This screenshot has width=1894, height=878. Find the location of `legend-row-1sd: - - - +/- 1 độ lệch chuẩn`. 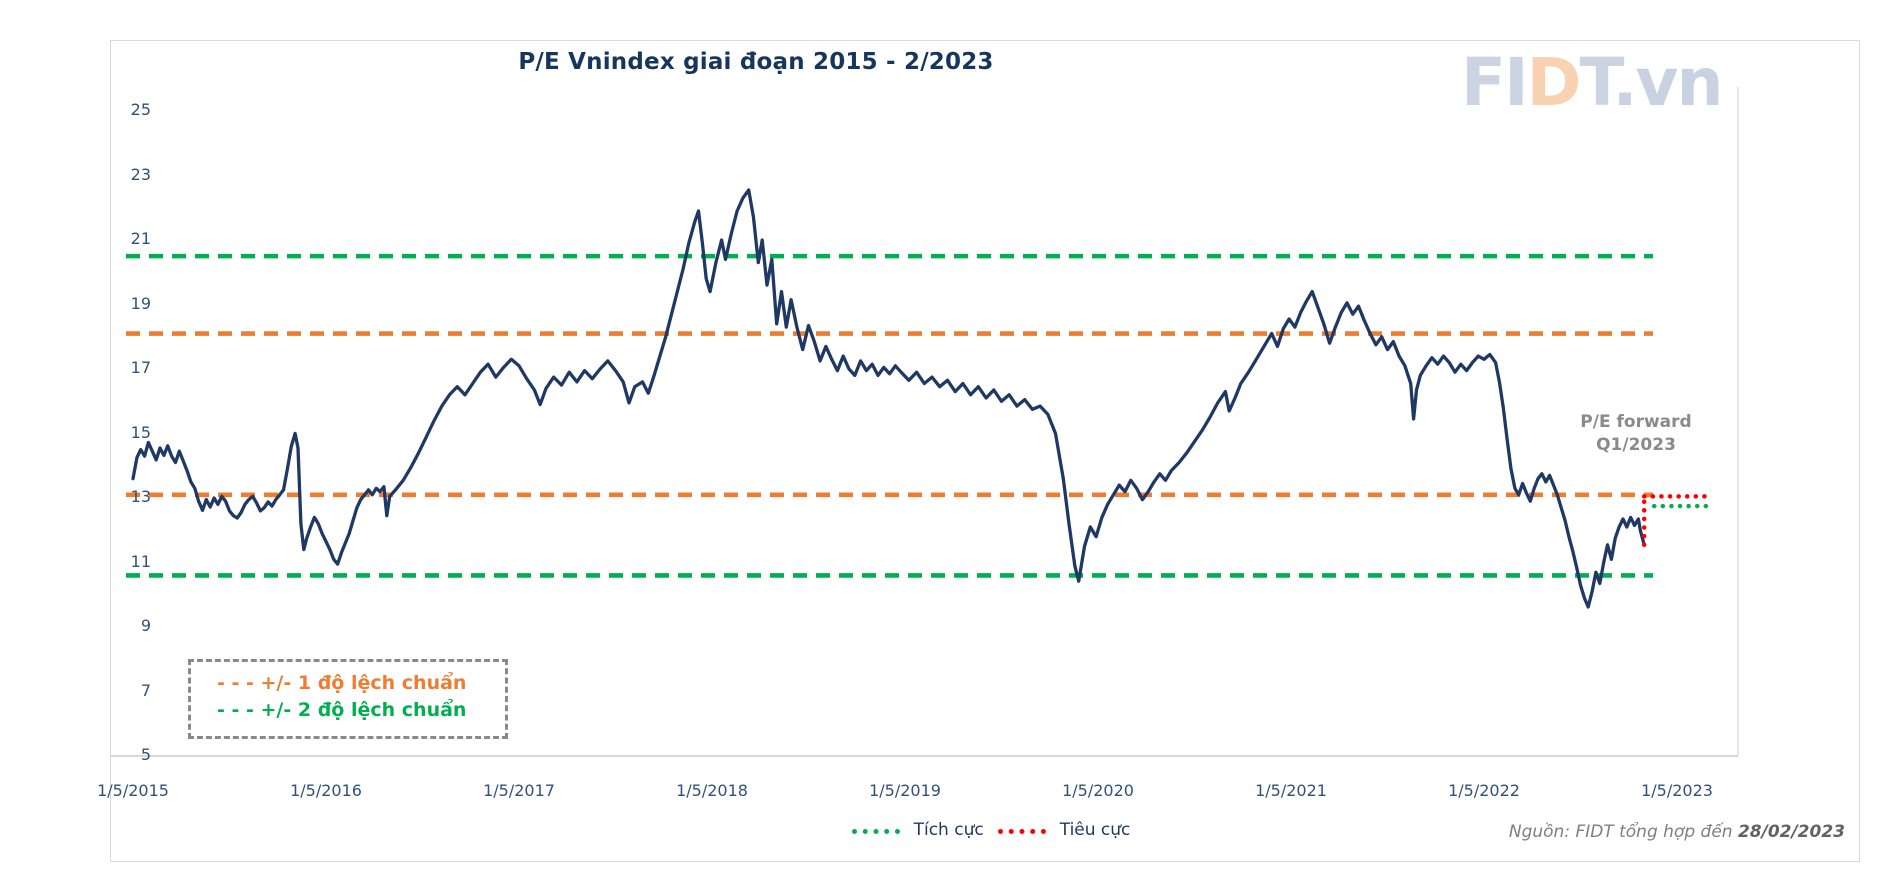

legend-row-1sd: - - - +/- 1 độ lệch chuẩn is located at coordinates (361, 683).